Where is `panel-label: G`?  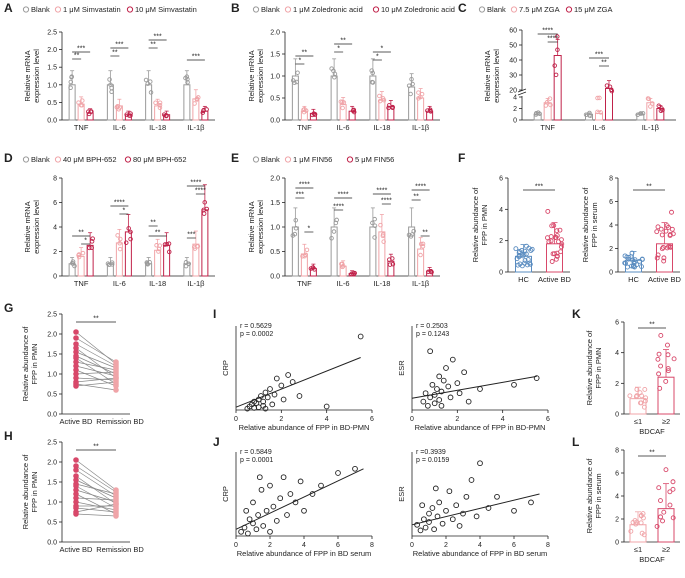 panel-label: G is located at coordinates (8, 308).